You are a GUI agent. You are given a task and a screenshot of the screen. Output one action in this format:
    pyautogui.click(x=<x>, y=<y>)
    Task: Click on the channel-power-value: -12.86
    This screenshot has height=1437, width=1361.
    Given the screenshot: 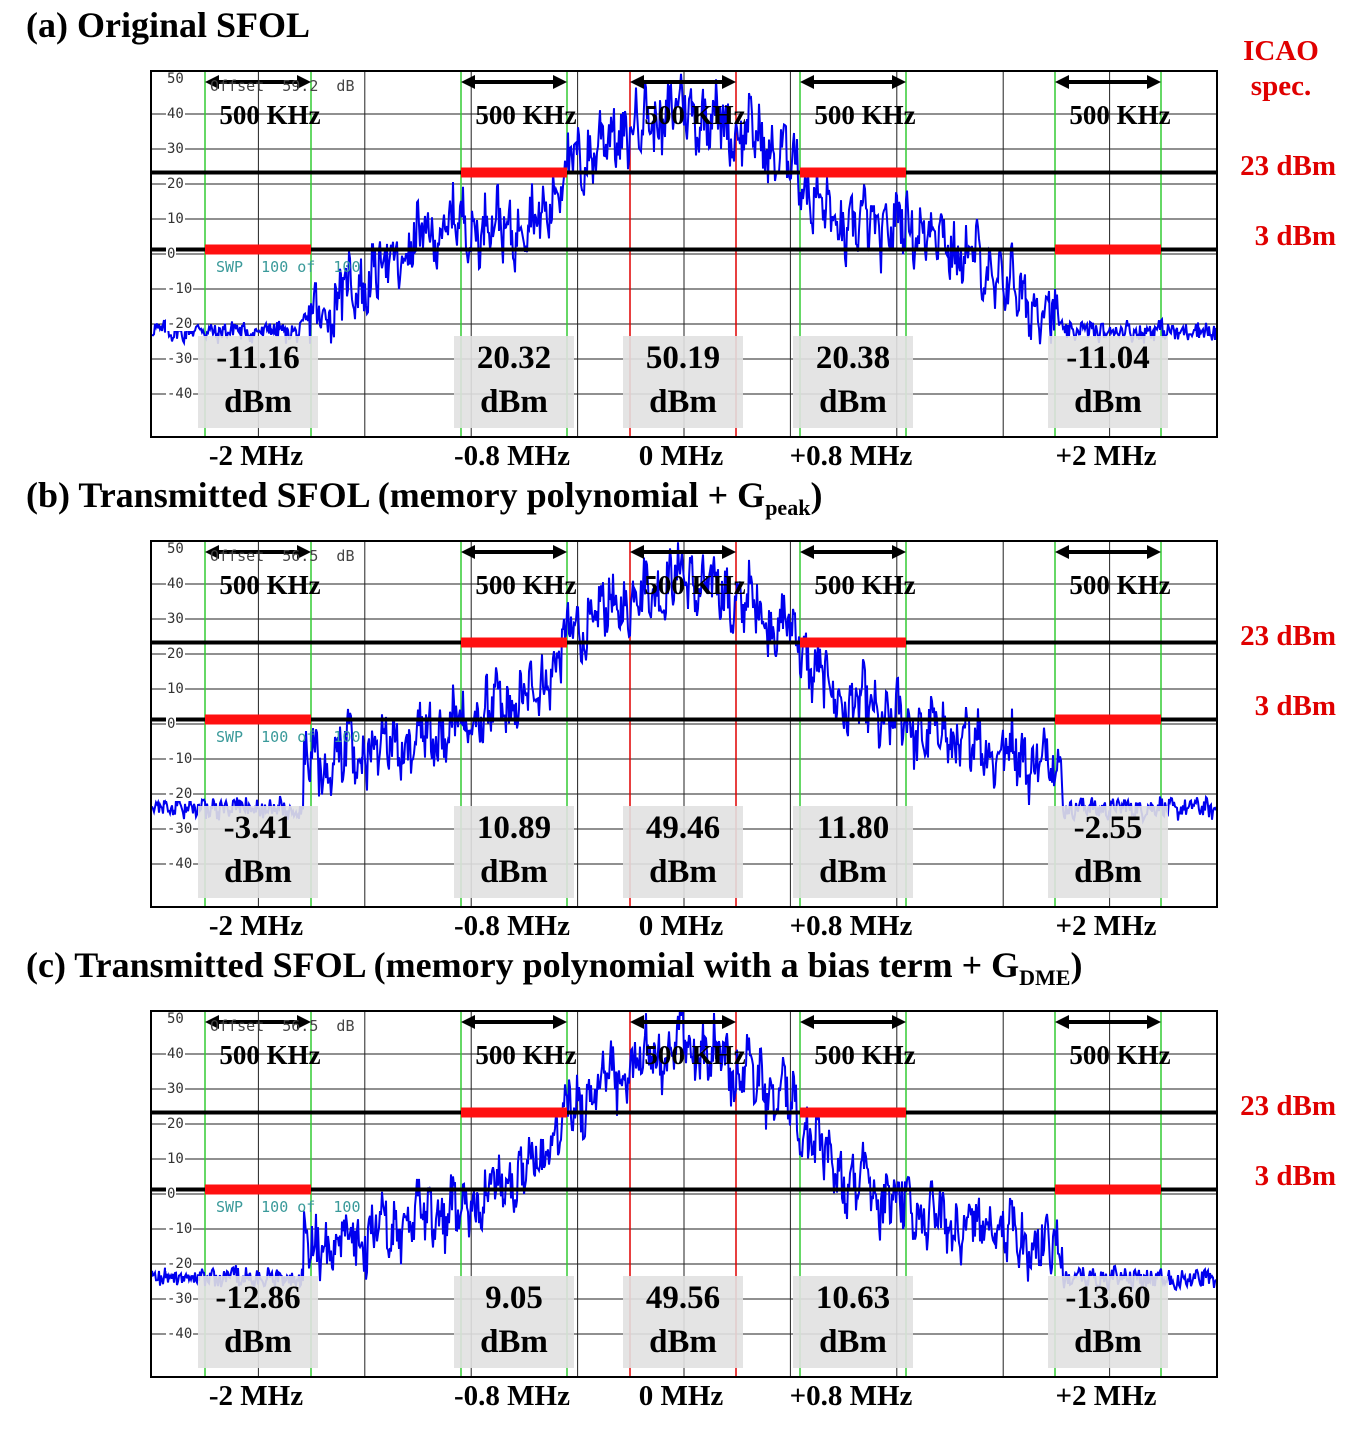 What is the action you would take?
    pyautogui.click(x=258, y=1298)
    